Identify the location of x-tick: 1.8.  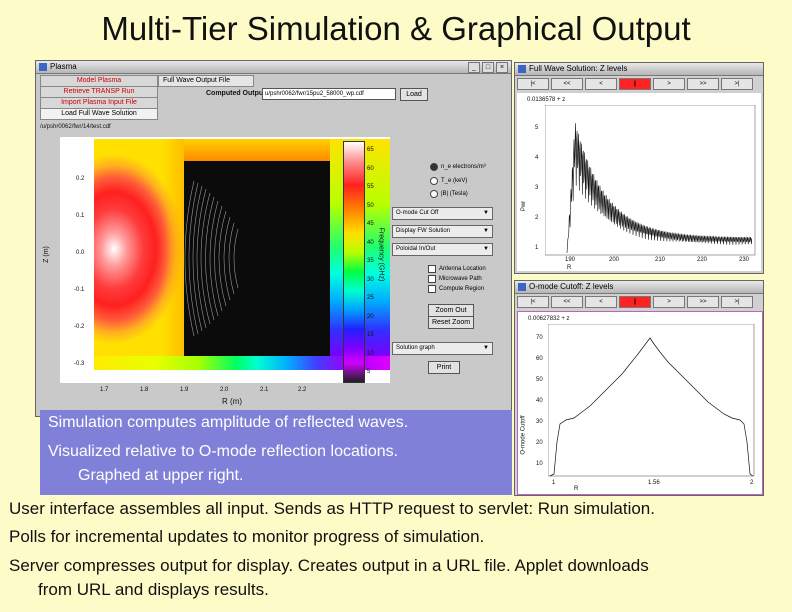
(144, 390).